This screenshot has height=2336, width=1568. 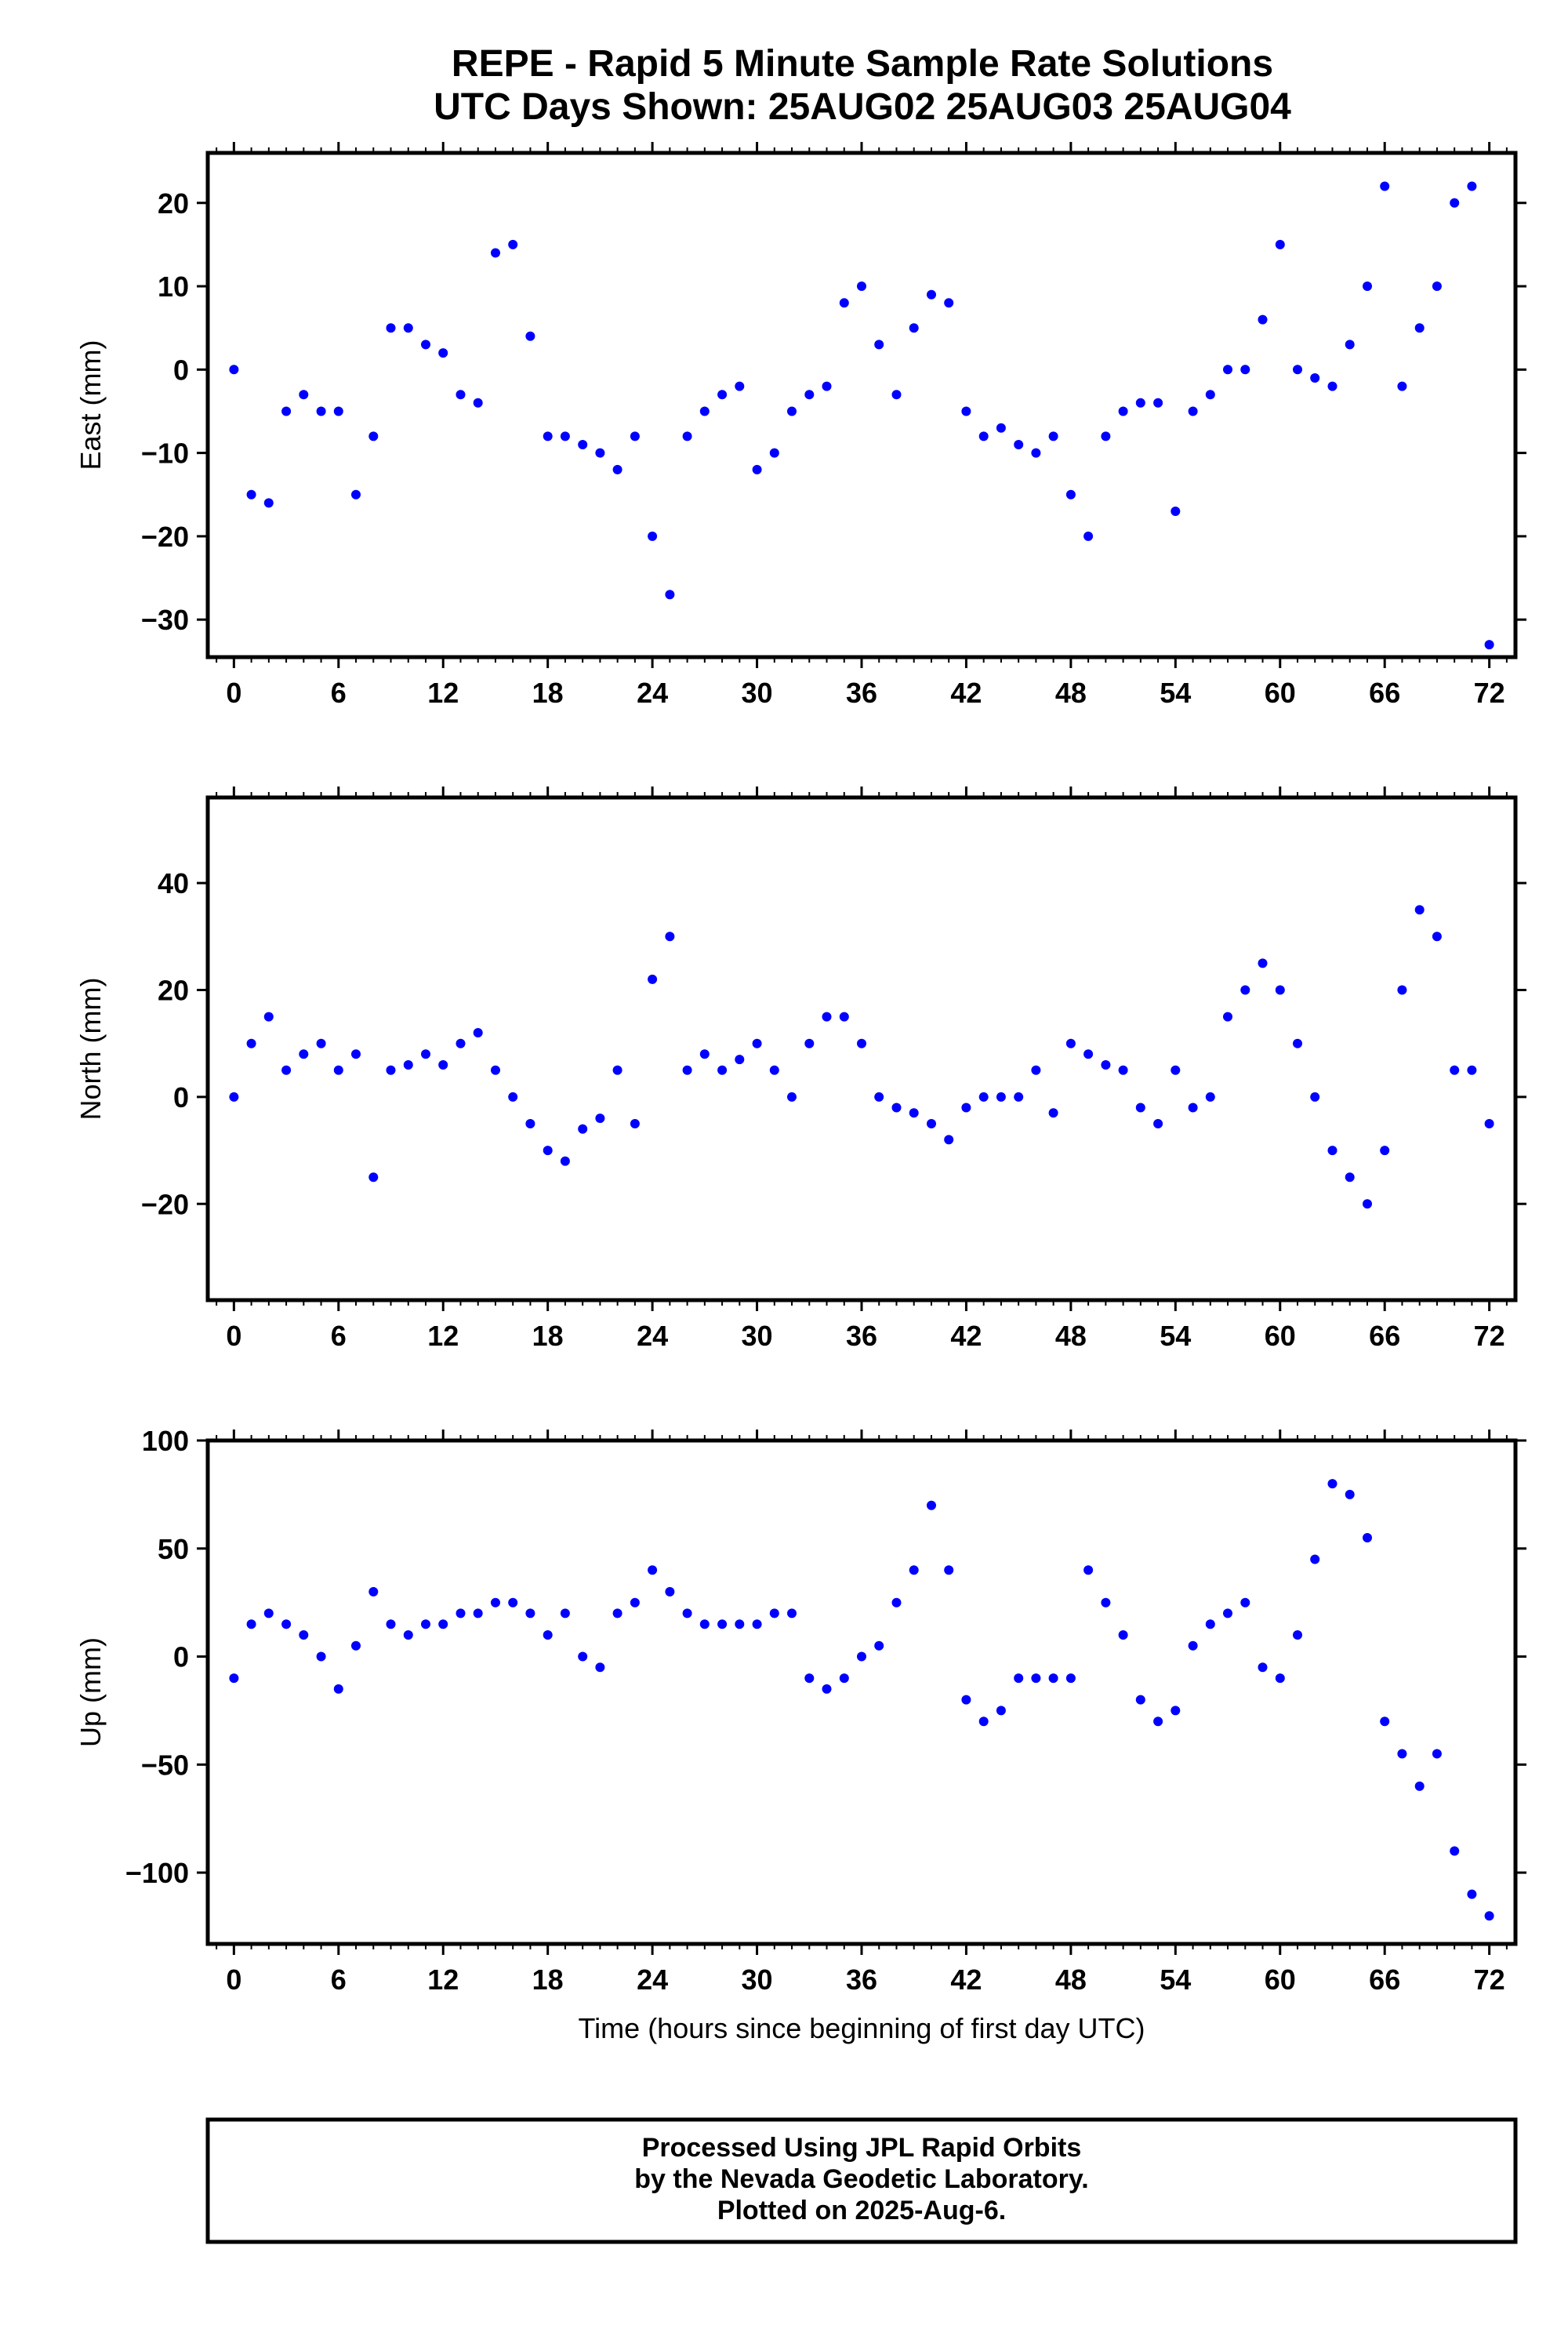 I want to click on north-xtick-label: 36, so click(x=861, y=1336).